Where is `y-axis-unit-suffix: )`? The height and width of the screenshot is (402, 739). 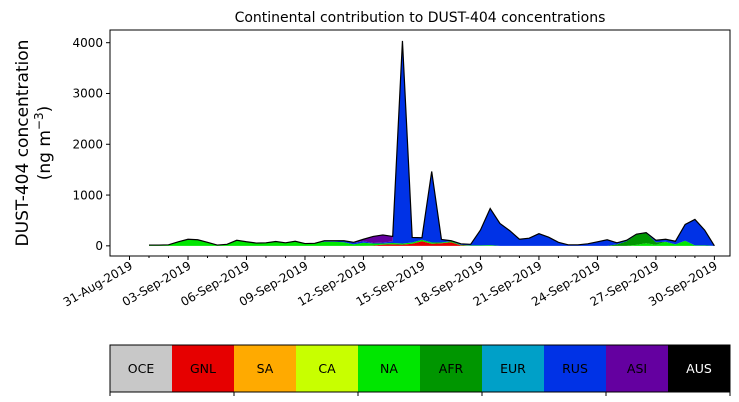 y-axis-unit-suffix: ) is located at coordinates (45, 109).